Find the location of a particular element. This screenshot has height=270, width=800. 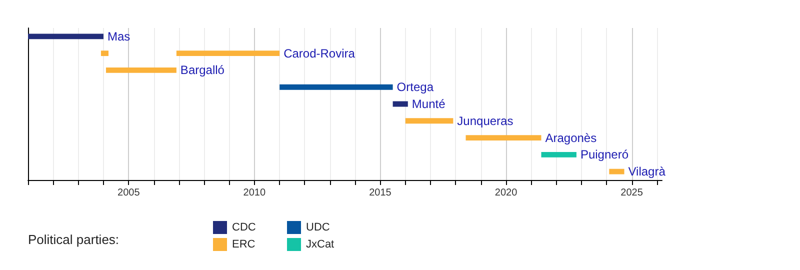

x-tick-label: 2020 is located at coordinates (506, 193).